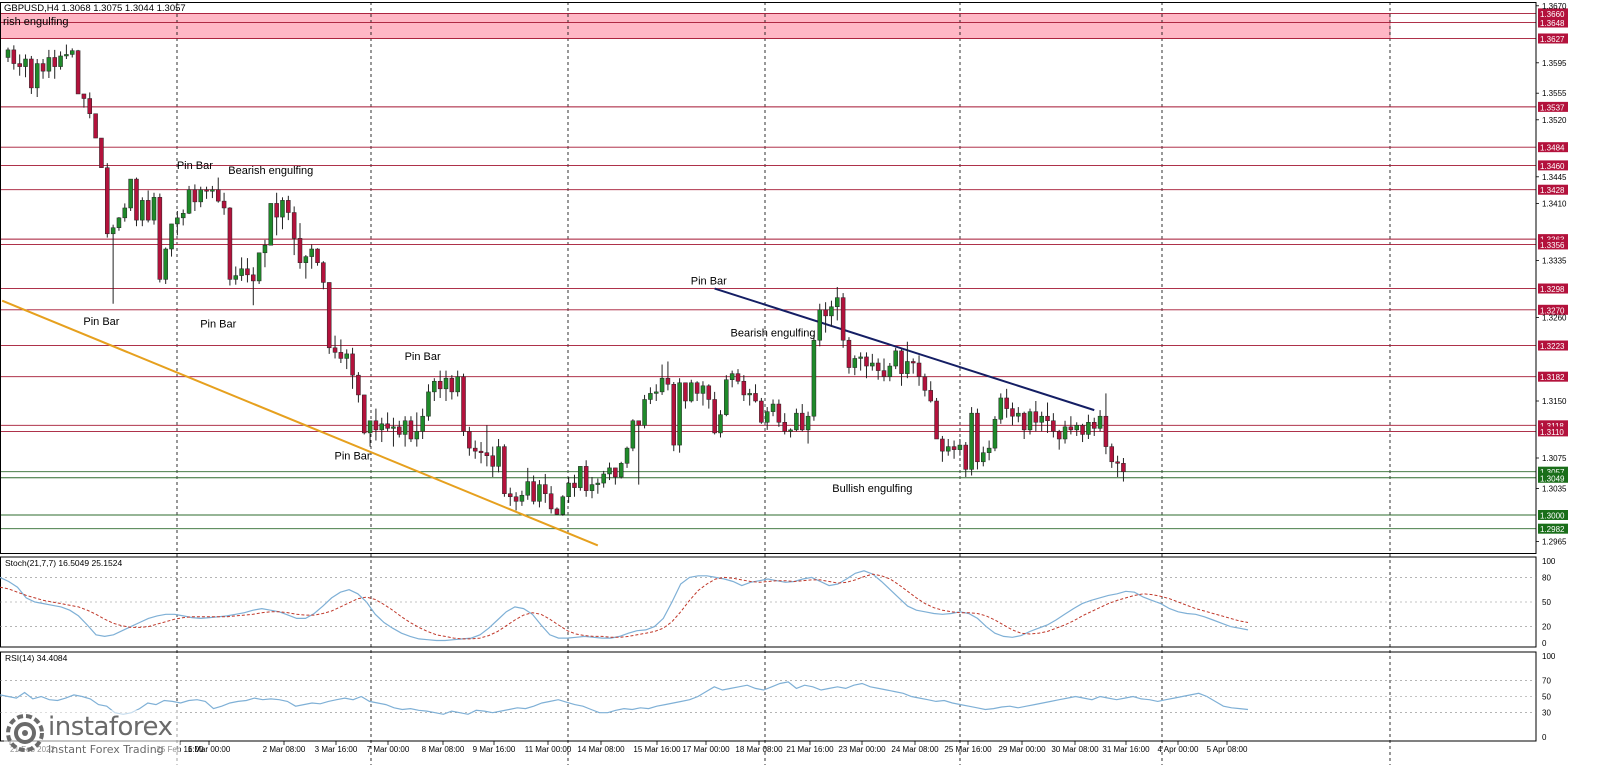 Image resolution: width=1599 pixels, height=775 pixels. What do you see at coordinates (1552, 478) in the screenshot?
I see `level-tag-text-16: 1.3049` at bounding box center [1552, 478].